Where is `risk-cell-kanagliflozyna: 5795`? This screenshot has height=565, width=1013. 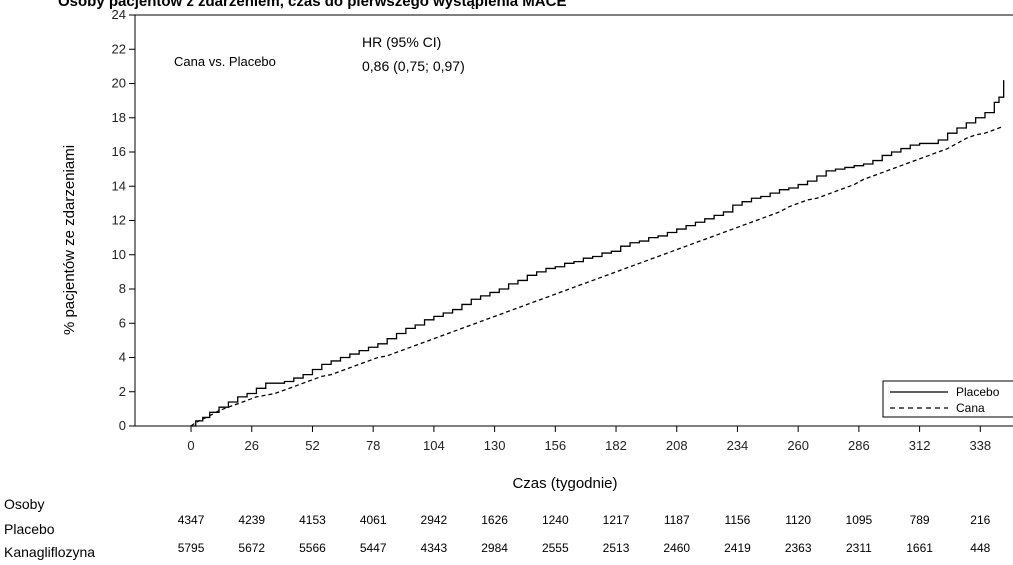
risk-cell-kanagliflozyna: 5795 is located at coordinates (191, 548).